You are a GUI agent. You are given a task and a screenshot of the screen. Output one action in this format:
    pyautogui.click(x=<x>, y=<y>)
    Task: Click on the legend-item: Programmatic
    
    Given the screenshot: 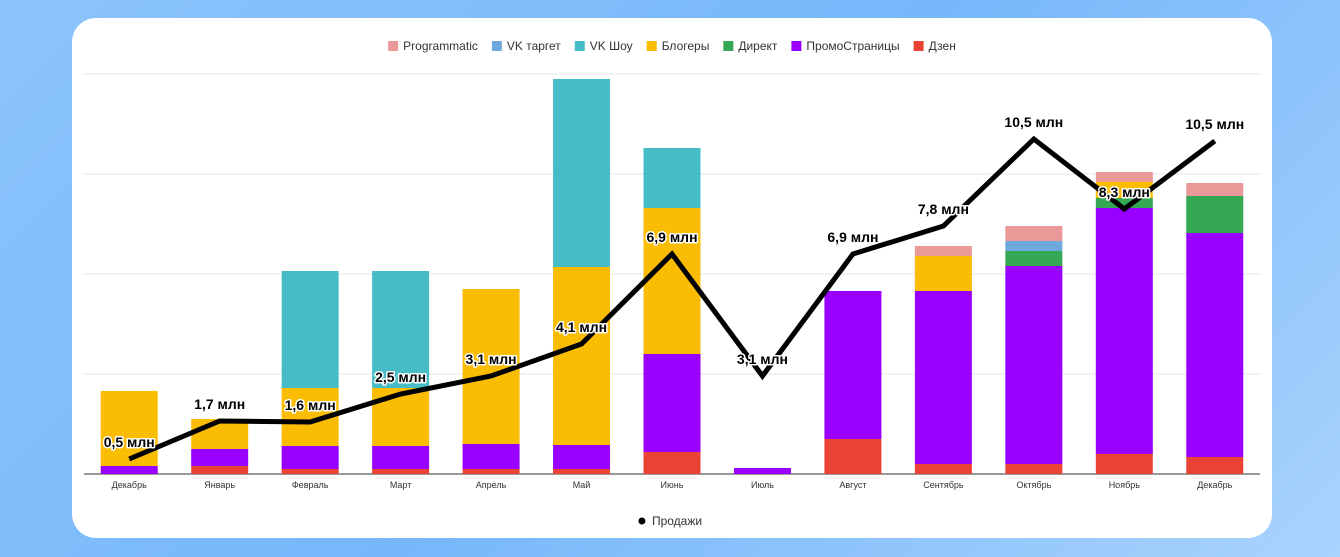 What is the action you would take?
    pyautogui.click(x=433, y=46)
    